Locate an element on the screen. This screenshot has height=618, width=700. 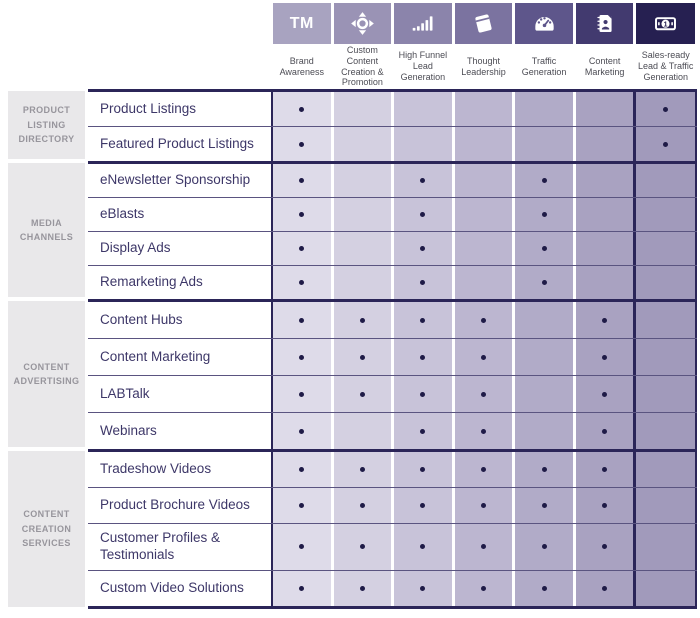
svg-text: 1 is located at coordinates (666, 23).